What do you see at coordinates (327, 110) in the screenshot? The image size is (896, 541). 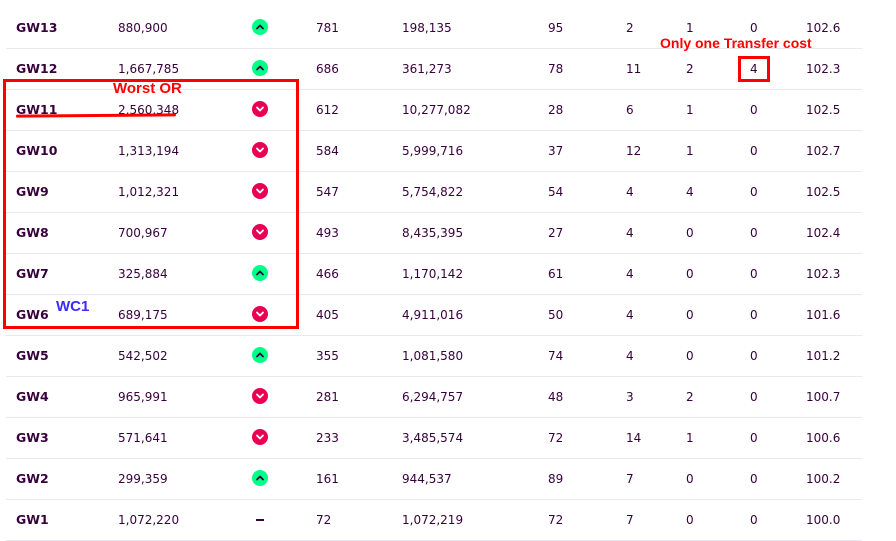 I see `points-cell: 612` at bounding box center [327, 110].